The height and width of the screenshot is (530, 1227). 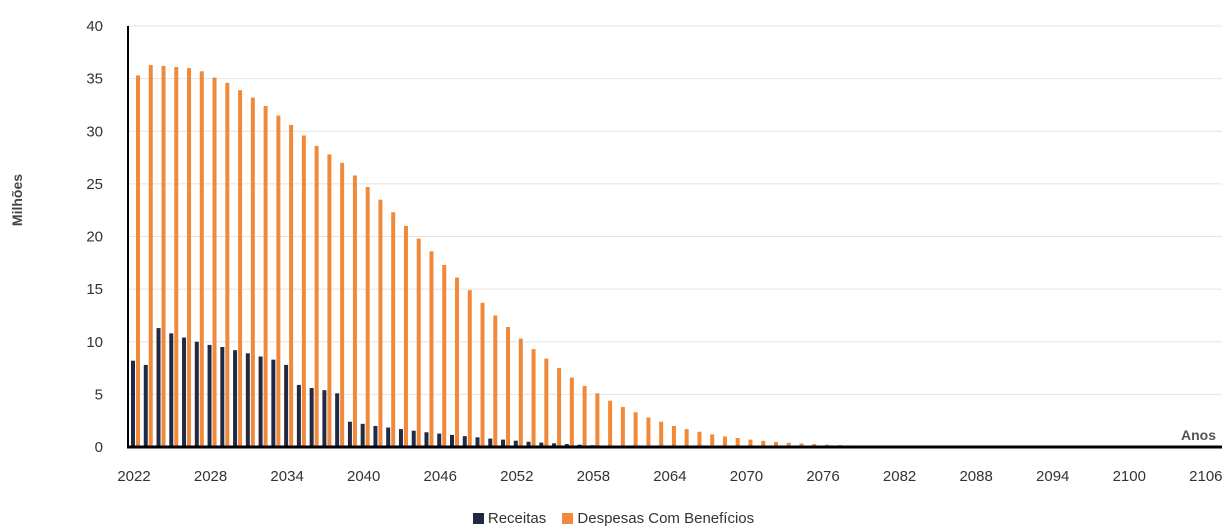 What do you see at coordinates (1205, 476) in the screenshot?
I see `x-tick-label: 2106` at bounding box center [1205, 476].